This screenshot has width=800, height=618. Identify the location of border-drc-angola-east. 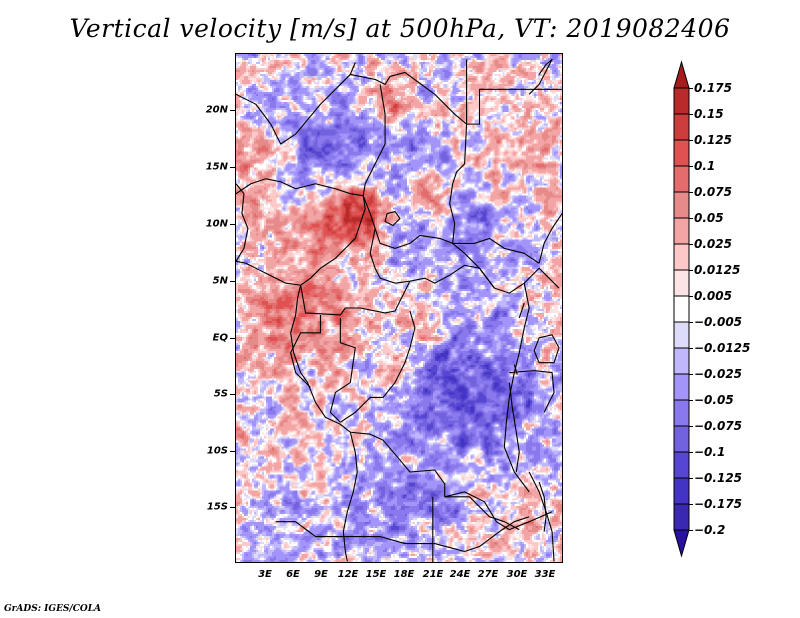
(482, 513).